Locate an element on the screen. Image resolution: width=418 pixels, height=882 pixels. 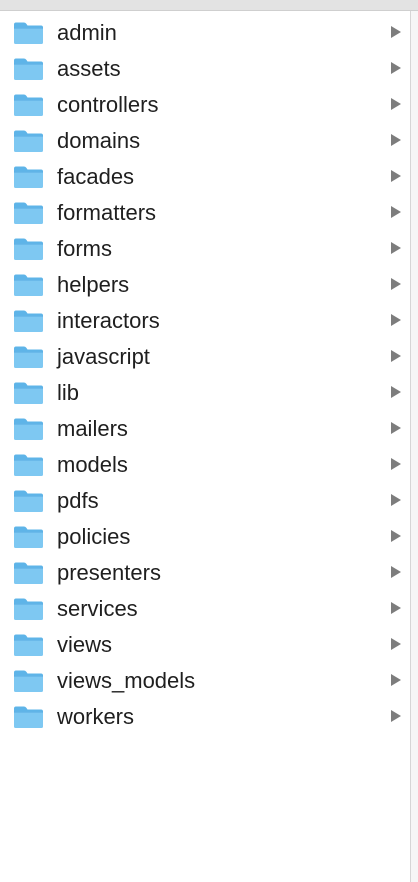
folder-row-admin: admin is located at coordinates (205, 33).